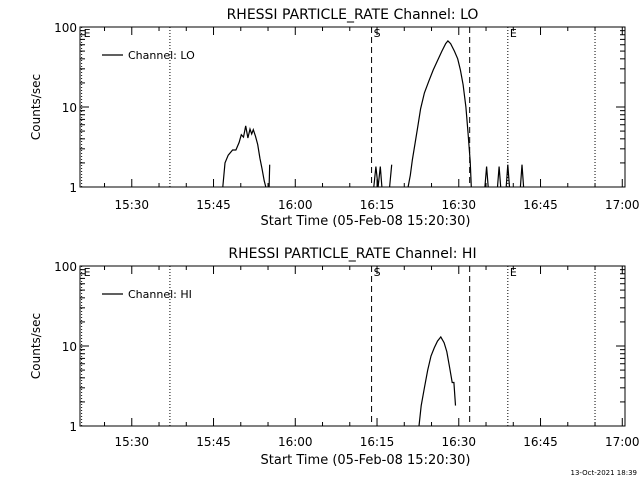  What do you see at coordinates (353, 15) in the screenshot?
I see `chart-title: RHESSI PARTICLE_RATE Channel: LO` at bounding box center [353, 15].